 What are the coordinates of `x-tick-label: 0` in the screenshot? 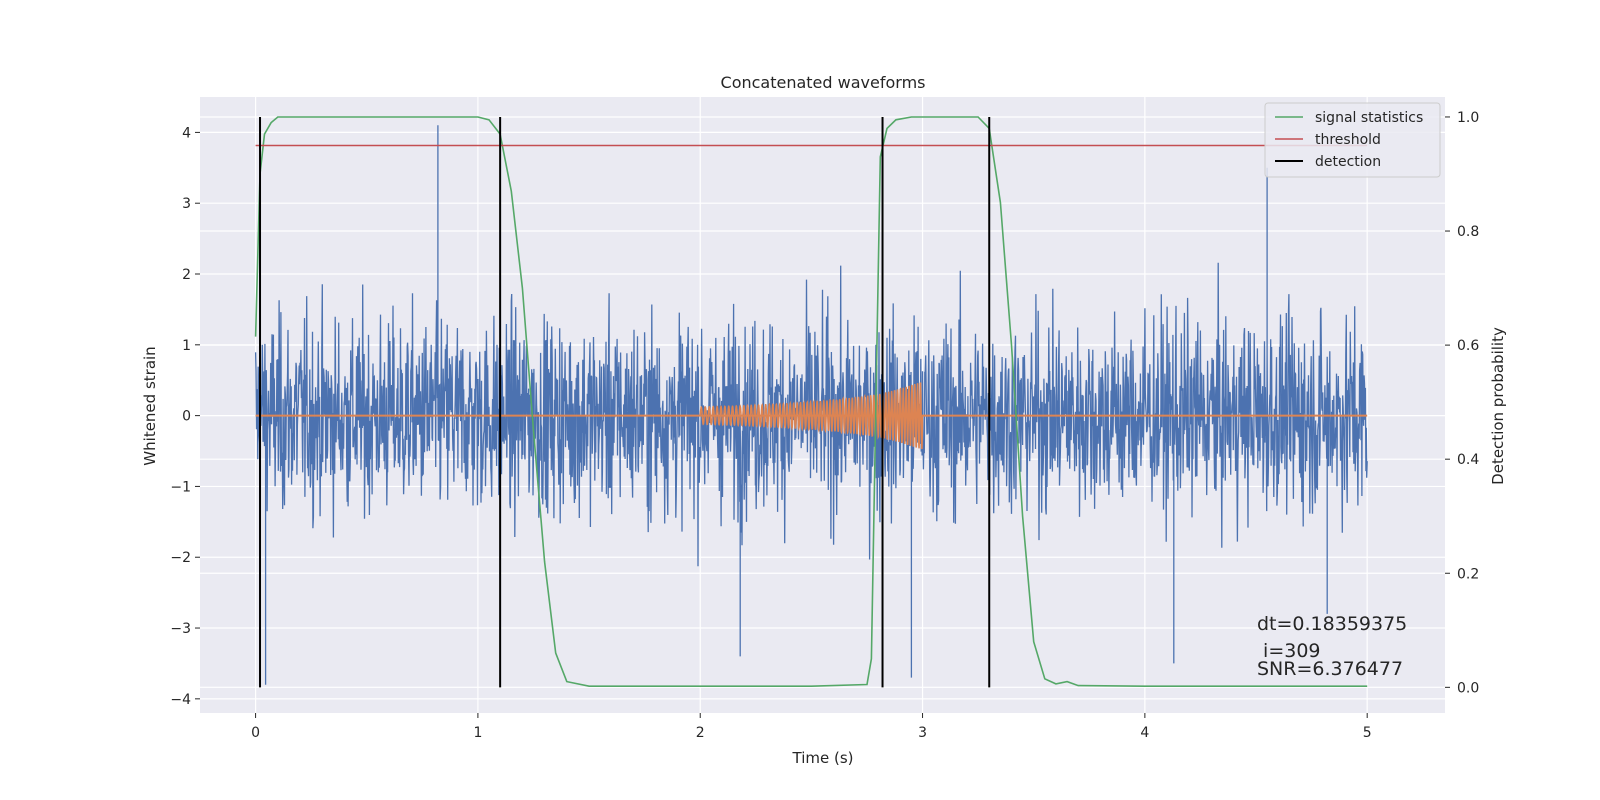 It's located at (255, 733).